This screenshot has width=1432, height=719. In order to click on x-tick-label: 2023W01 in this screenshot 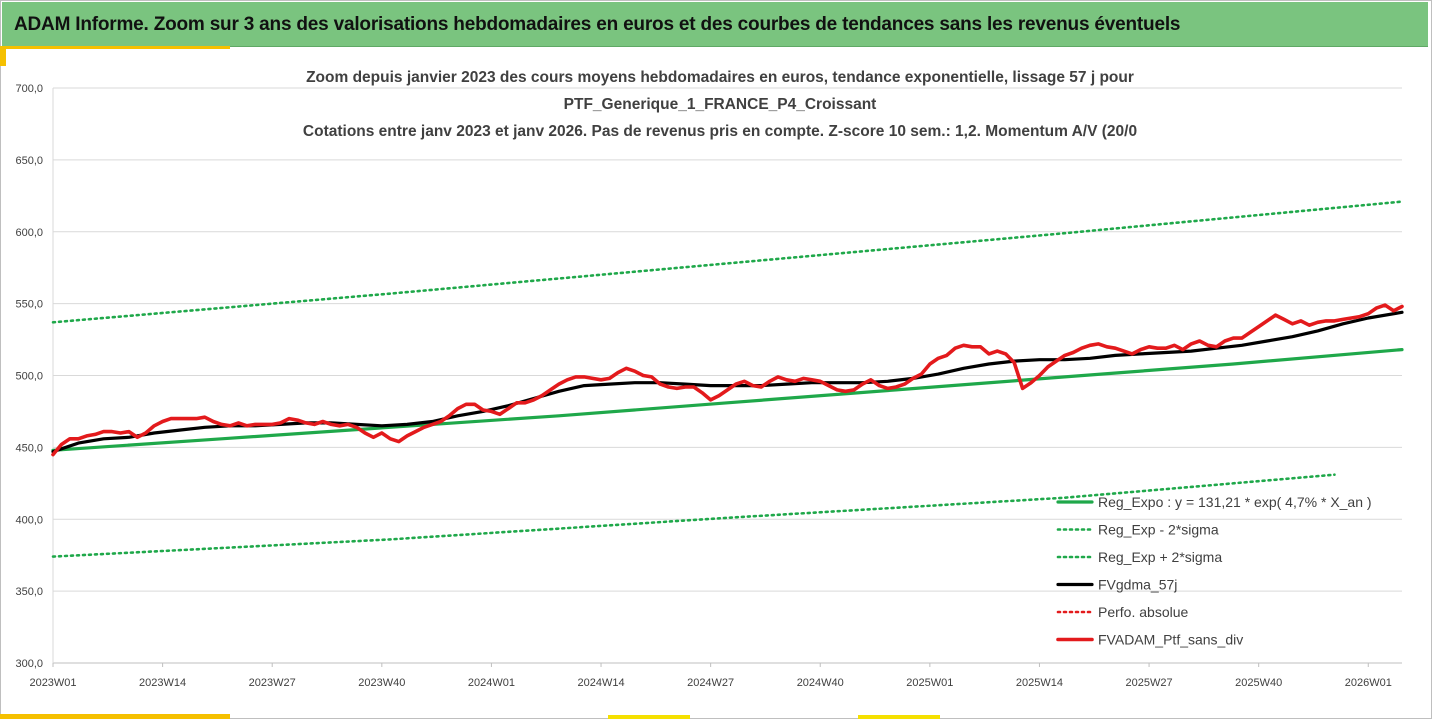, I will do `click(52, 683)`.